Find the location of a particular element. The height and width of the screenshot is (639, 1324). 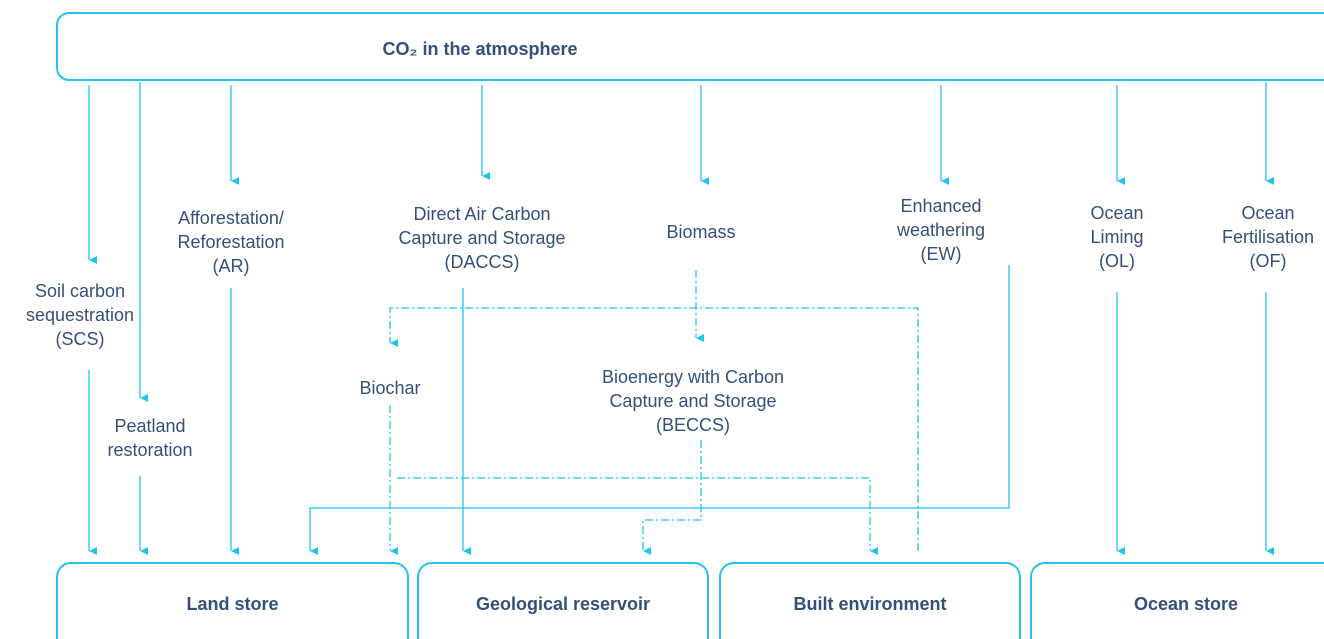

method-label: Soil carbon sequestration (SCS) is located at coordinates (80, 315).